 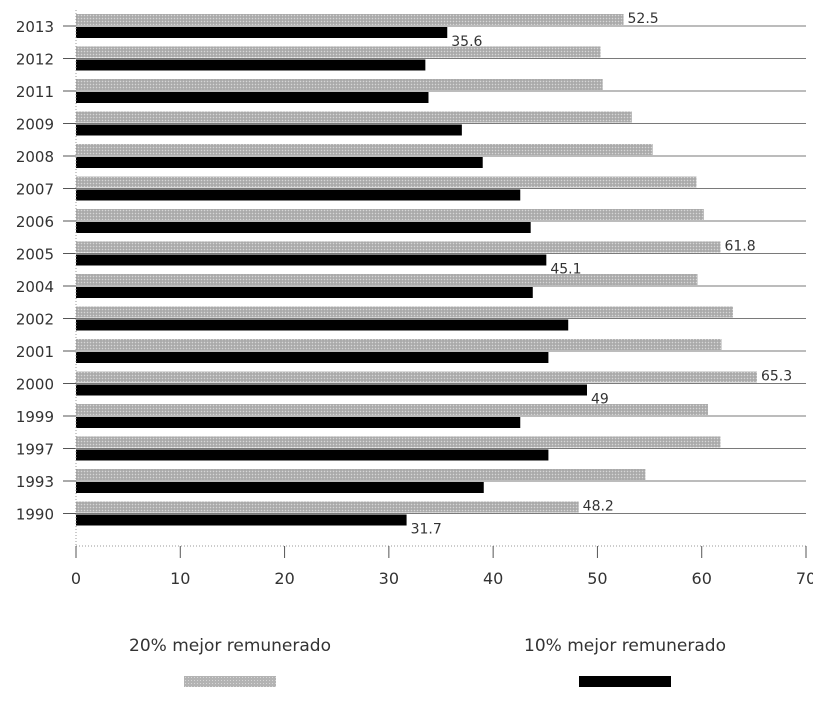 What do you see at coordinates (597, 578) in the screenshot?
I see `x-tick-label: 50` at bounding box center [597, 578].